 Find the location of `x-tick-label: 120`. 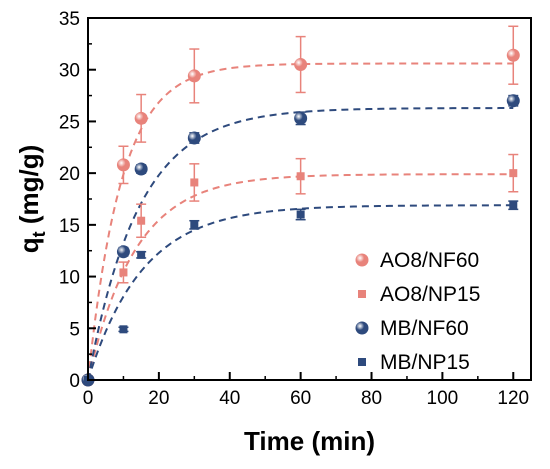

x-tick-label: 120 is located at coordinates (513, 398).